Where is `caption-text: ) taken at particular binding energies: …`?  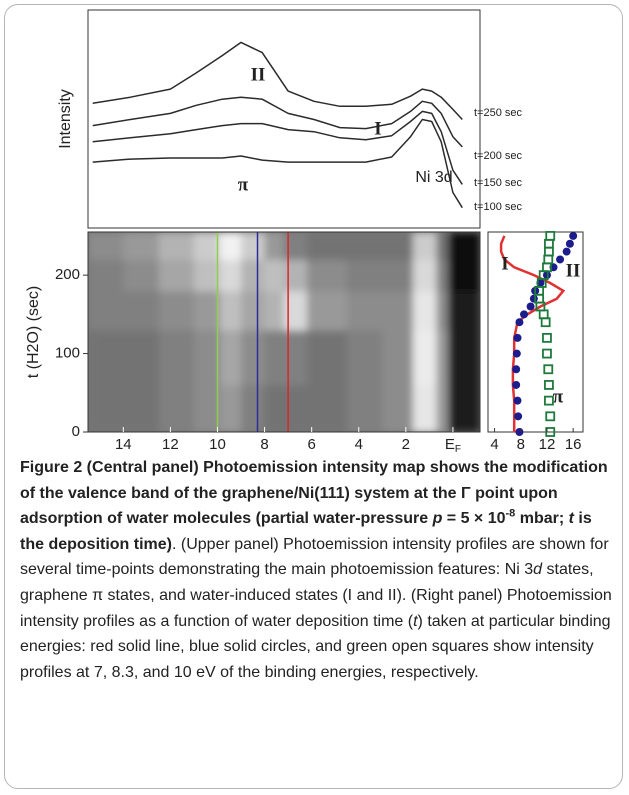 caption-text: ) taken at particular binding energies: … is located at coordinates (315, 646).